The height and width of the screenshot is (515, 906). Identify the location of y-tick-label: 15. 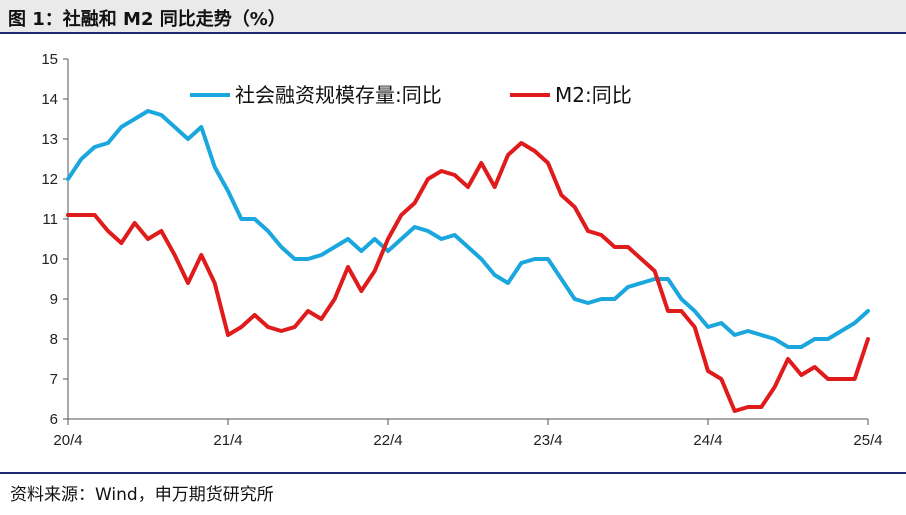
(49, 59).